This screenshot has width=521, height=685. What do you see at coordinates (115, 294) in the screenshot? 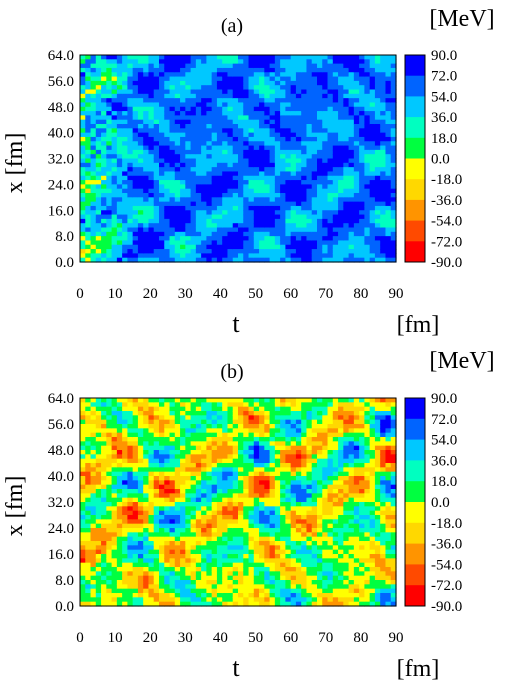
I see `x-tick-label: 10` at bounding box center [115, 294].